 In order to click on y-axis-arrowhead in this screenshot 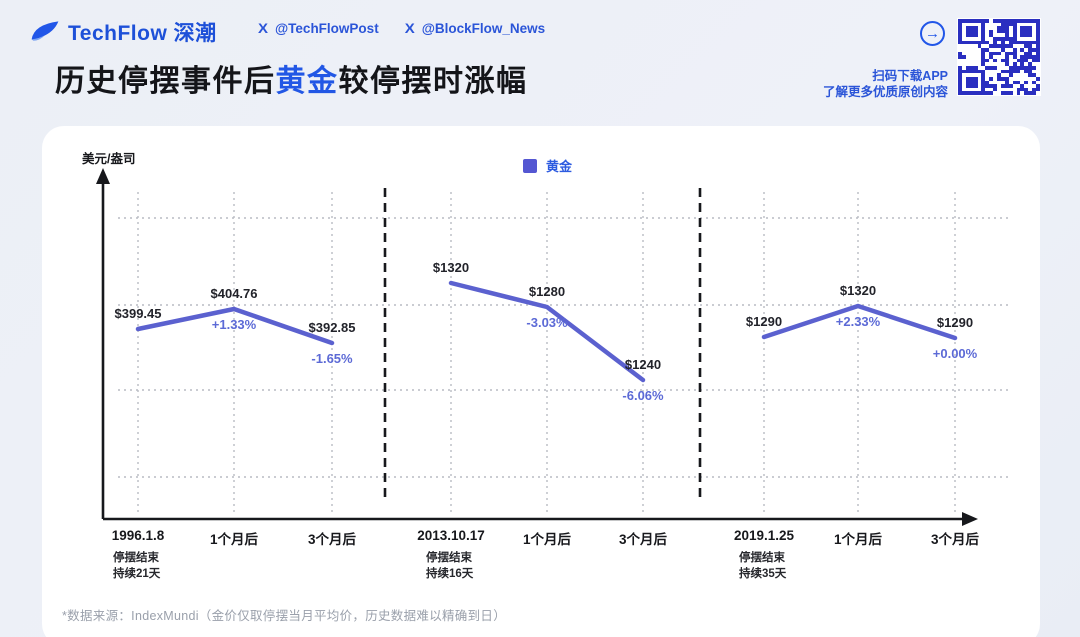, I will do `click(103, 176)`.